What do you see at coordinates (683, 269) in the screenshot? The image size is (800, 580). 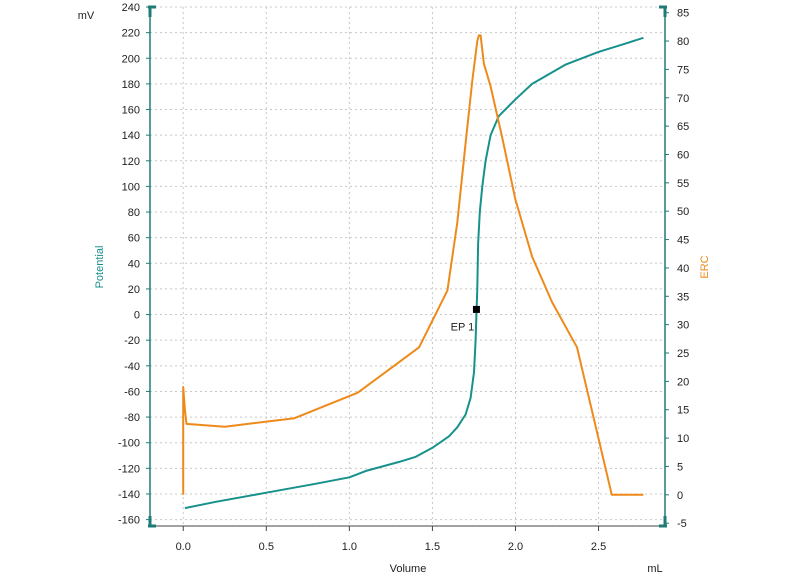 I see `right-tick-label: 40` at bounding box center [683, 269].